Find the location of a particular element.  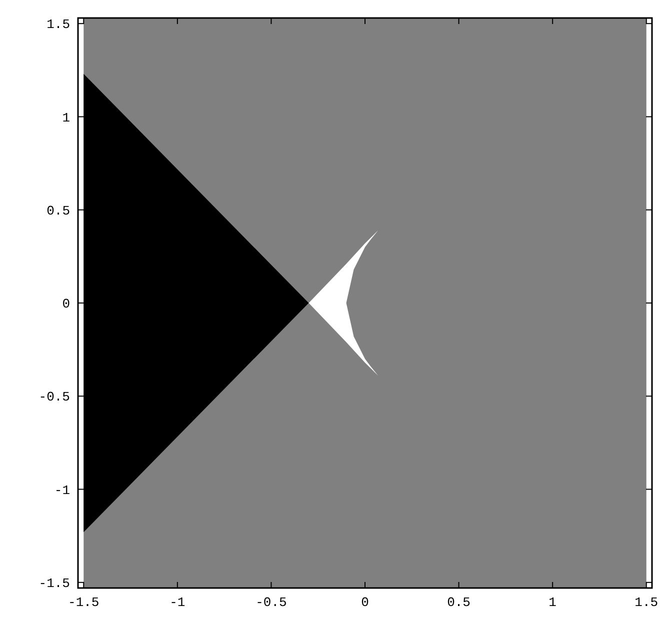

y-tick-label: 0 is located at coordinates (66, 304).